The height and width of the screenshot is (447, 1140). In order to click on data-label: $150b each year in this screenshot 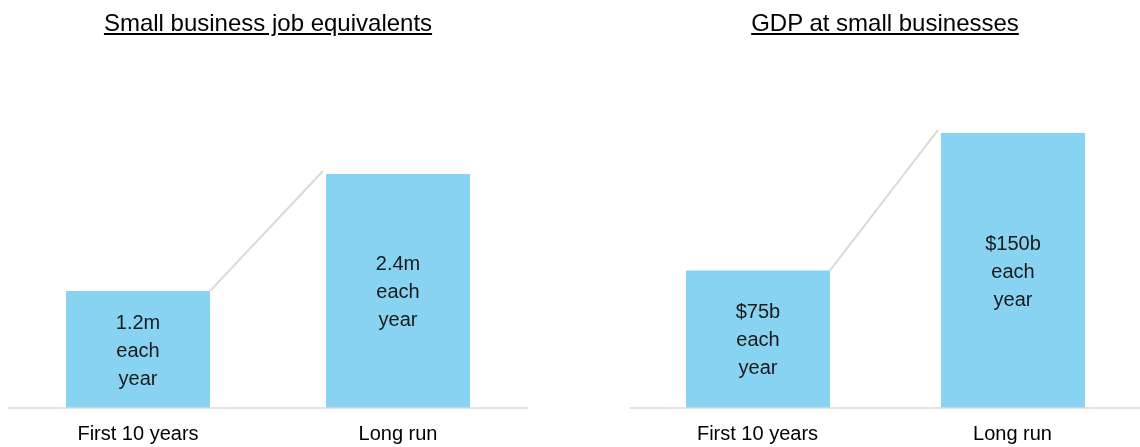, I will do `click(1013, 270)`.